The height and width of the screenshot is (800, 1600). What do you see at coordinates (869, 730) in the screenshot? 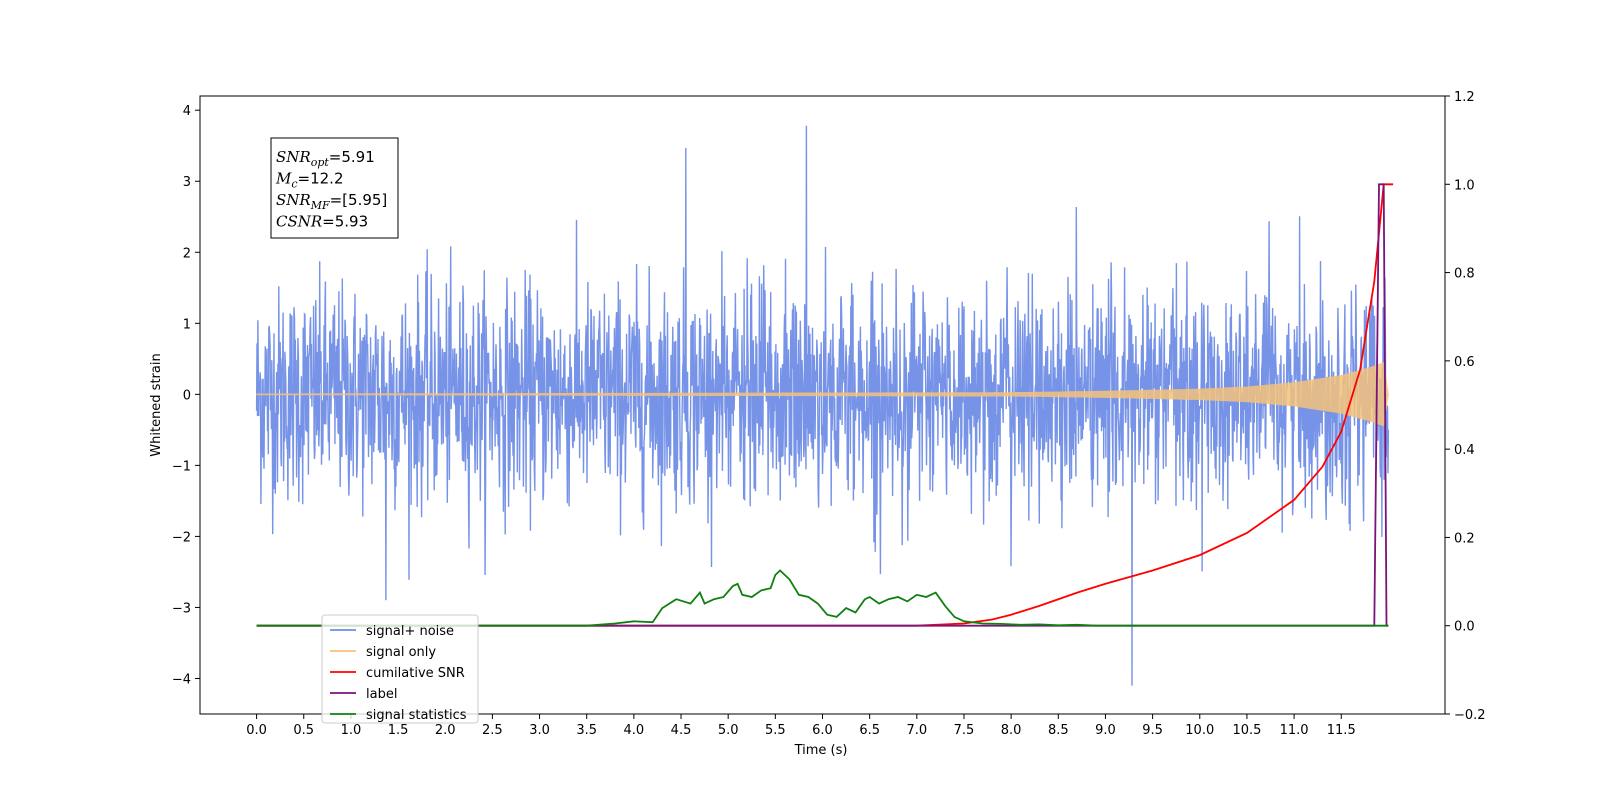
I see `x-tick-label: 6.5` at bounding box center [869, 730].